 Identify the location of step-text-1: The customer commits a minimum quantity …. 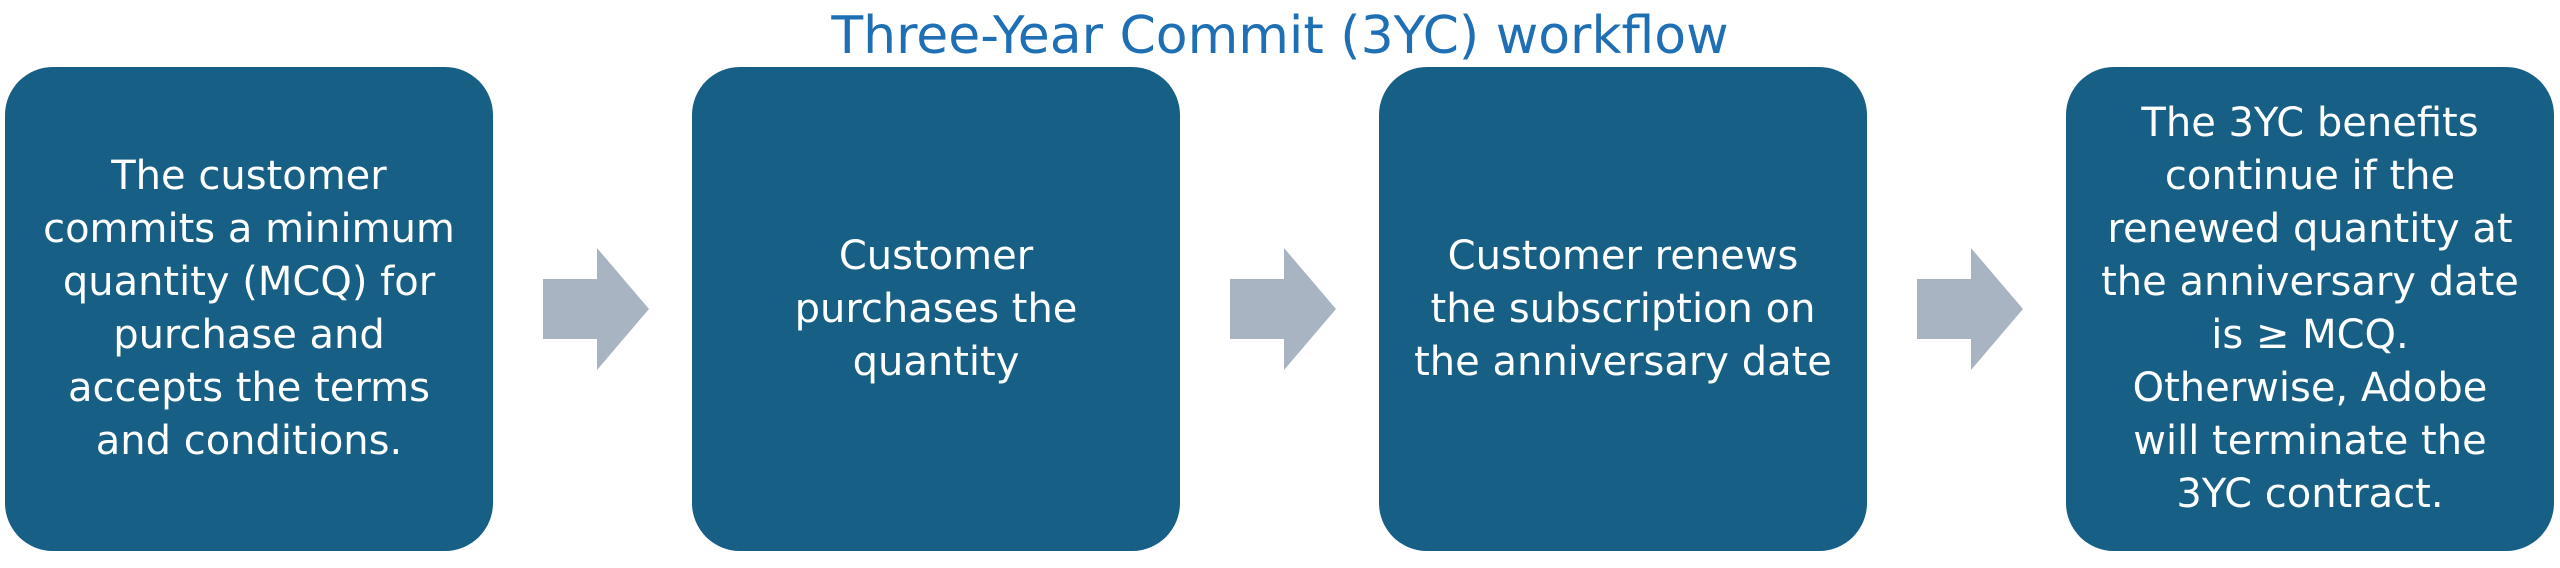
(249, 308).